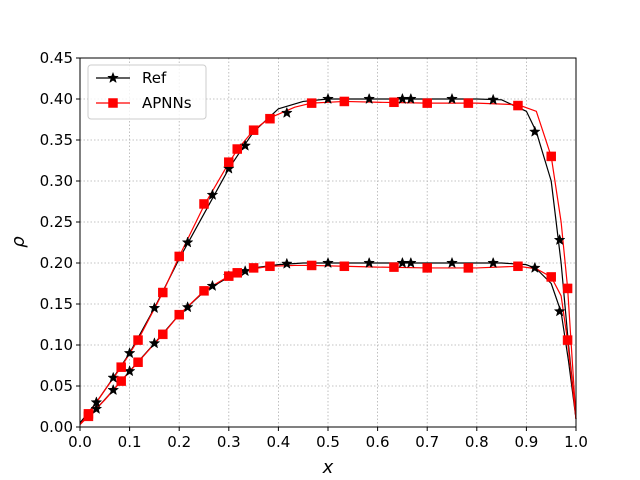 The width and height of the screenshot is (640, 480). I want to click on y-tick-label: 0.25, so click(56, 222).